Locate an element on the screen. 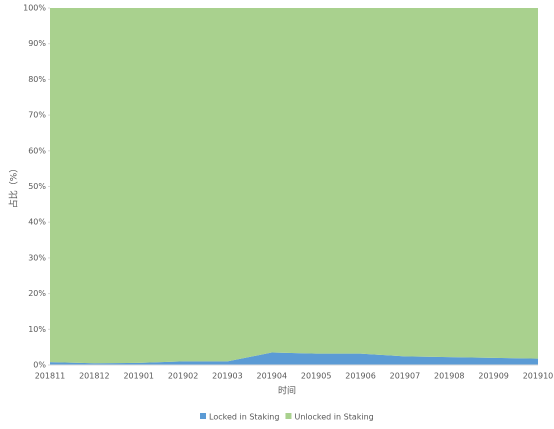 Image resolution: width=554 pixels, height=429 pixels. x-tick-label: 201812 is located at coordinates (94, 376).